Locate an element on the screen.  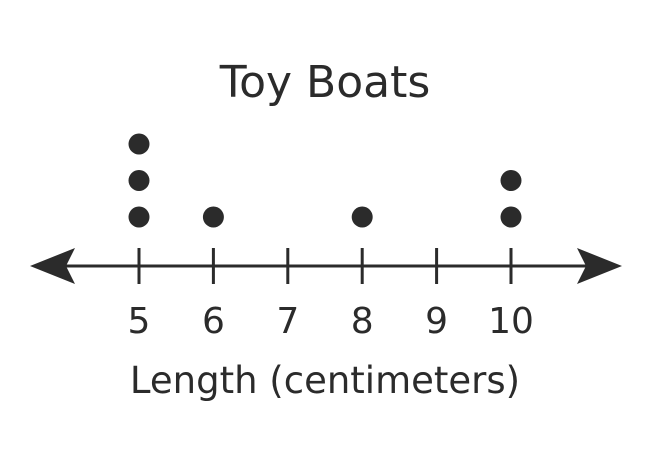
tick-label-8: 8 is located at coordinates (362, 321).